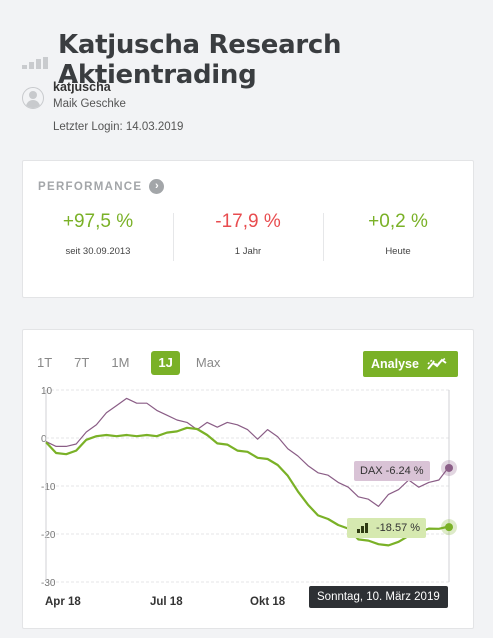  I want to click on portfolio-badge: -18.57 %, so click(387, 528).